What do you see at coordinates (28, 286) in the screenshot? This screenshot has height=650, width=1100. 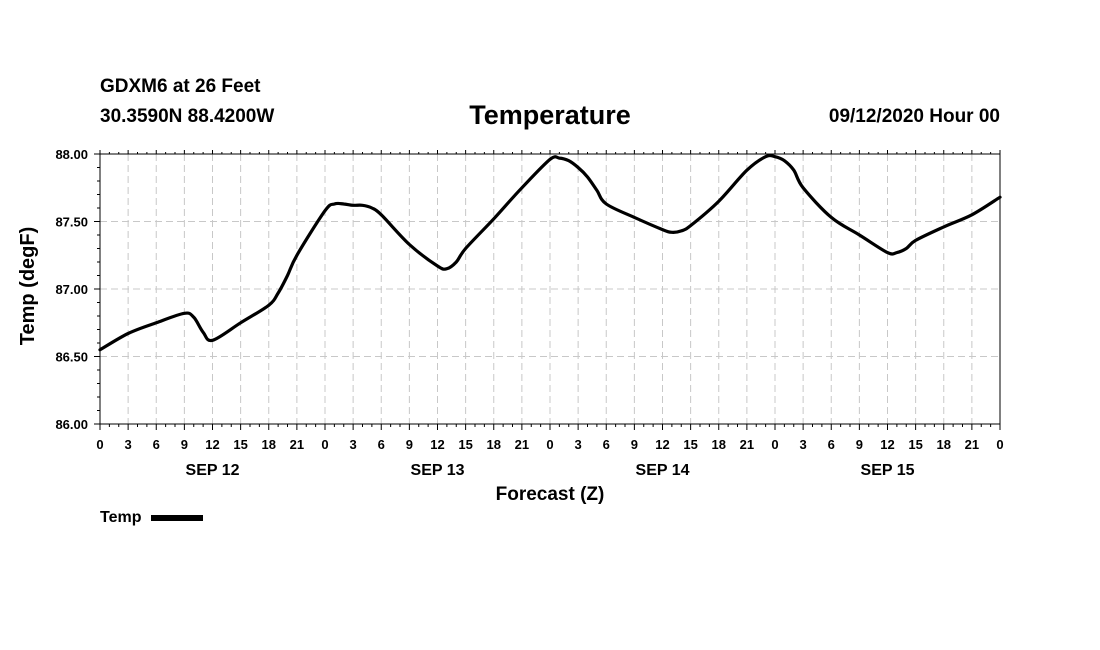 I see `y-axis-title: Temp (degF)` at bounding box center [28, 286].